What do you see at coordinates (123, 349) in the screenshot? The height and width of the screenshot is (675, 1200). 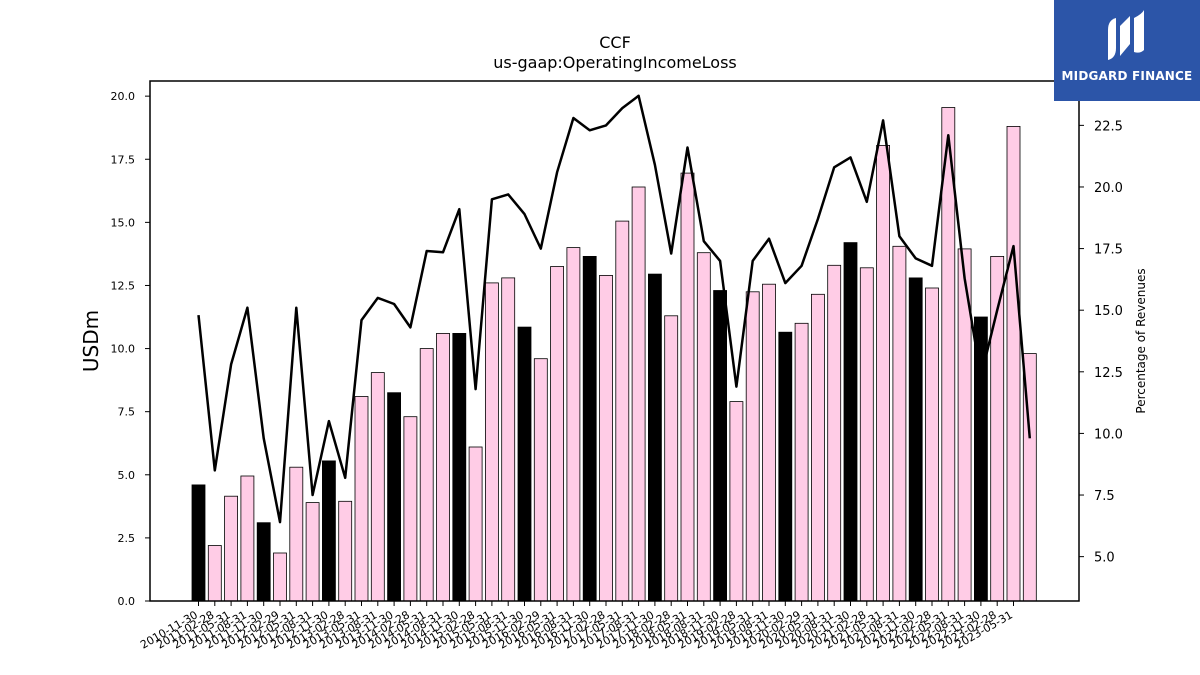 I see `y-tick-label: 10.0` at bounding box center [123, 349].